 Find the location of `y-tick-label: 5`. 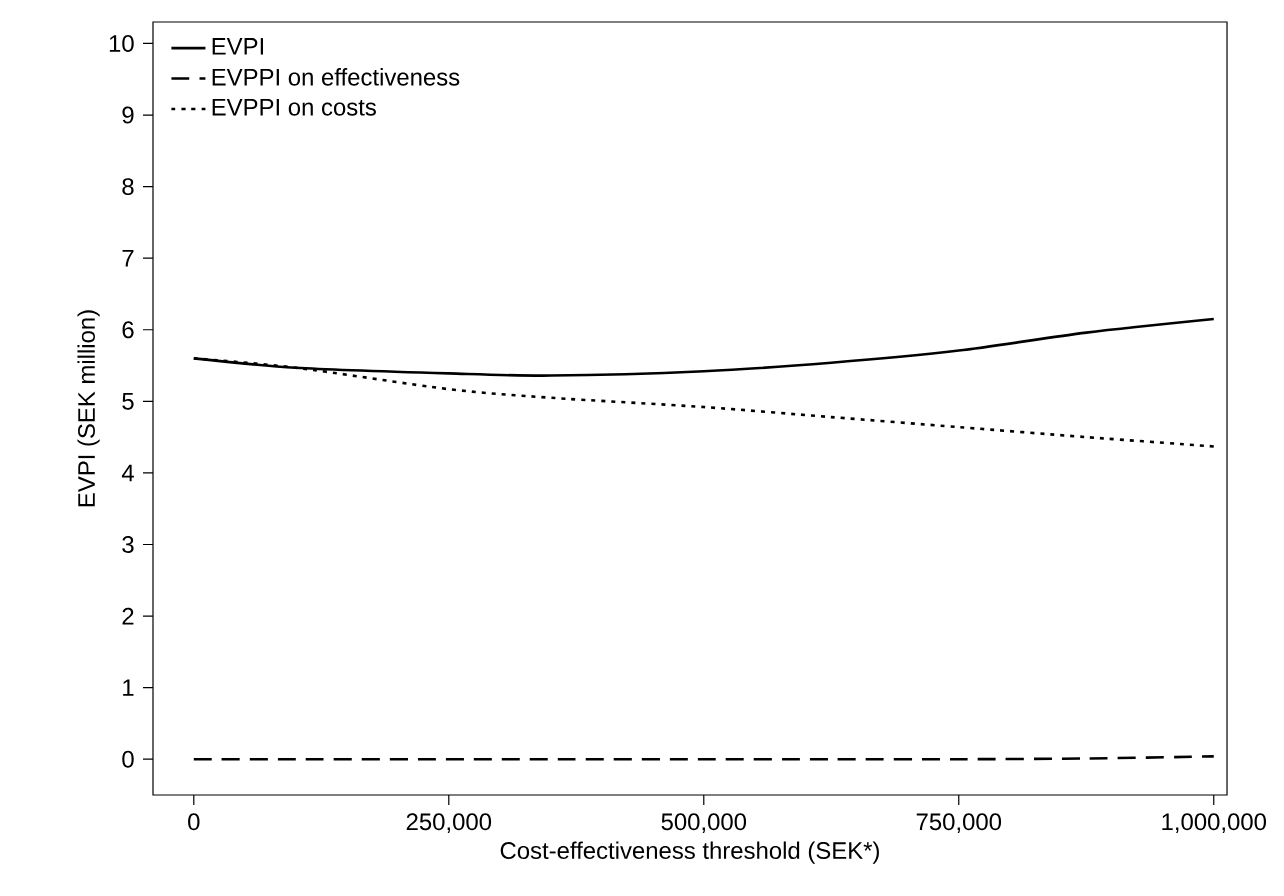

y-tick-label: 5 is located at coordinates (128, 401).